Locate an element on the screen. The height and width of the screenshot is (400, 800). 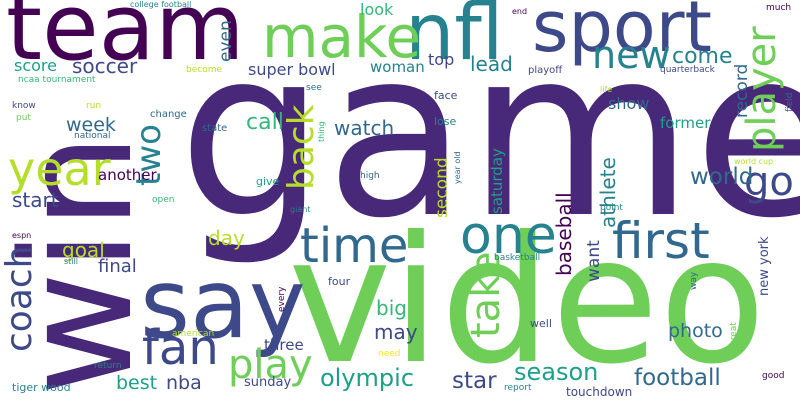
word-become: become is located at coordinates (204, 70).